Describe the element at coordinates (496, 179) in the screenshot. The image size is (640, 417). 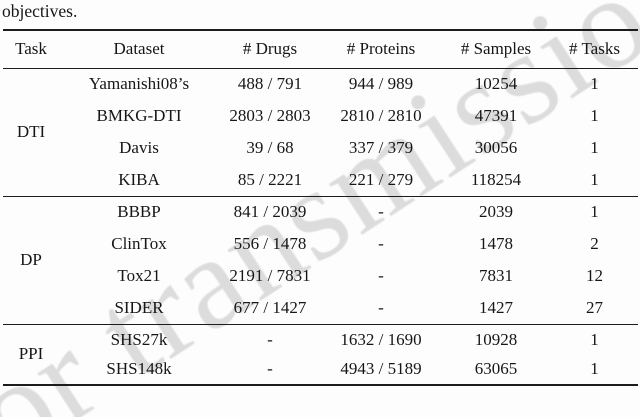
I see `samples-cell: 118254` at that location.